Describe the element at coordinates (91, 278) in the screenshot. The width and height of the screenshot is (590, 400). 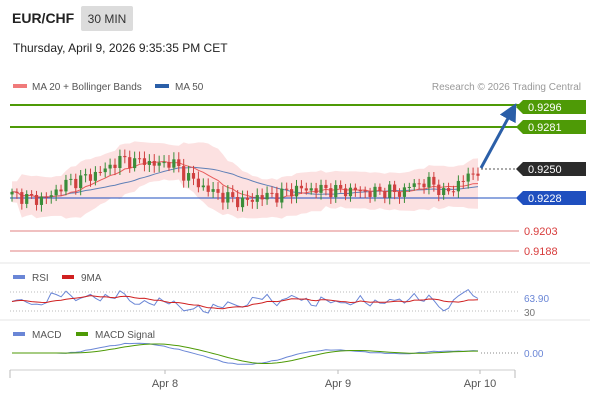
I see `rsi-ma-legend-label: 9MA` at that location.